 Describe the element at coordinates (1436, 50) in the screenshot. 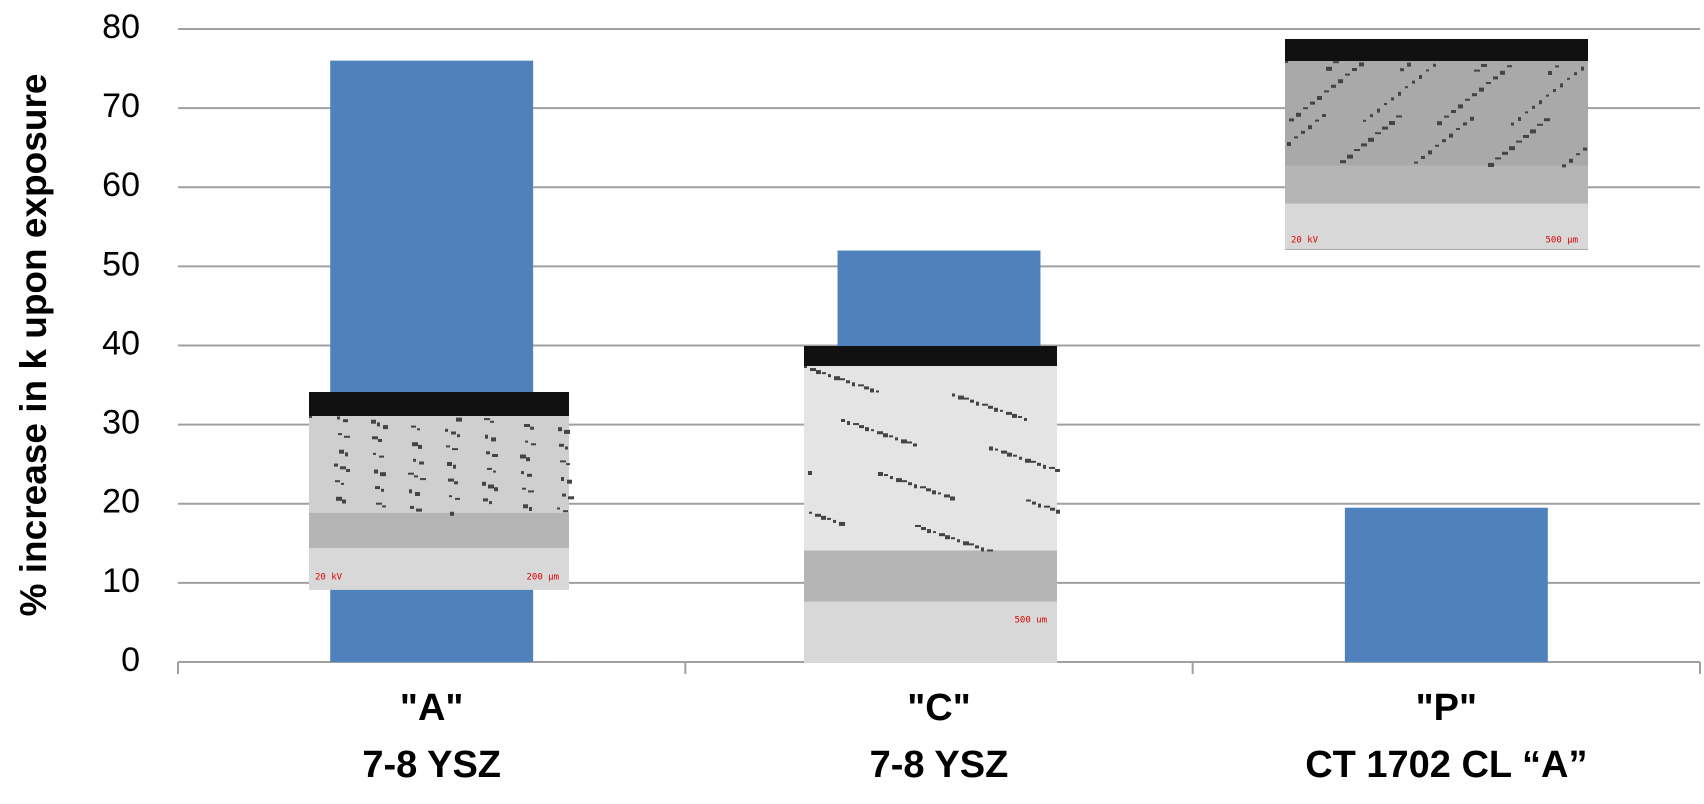

I see `micrograph-top` at that location.